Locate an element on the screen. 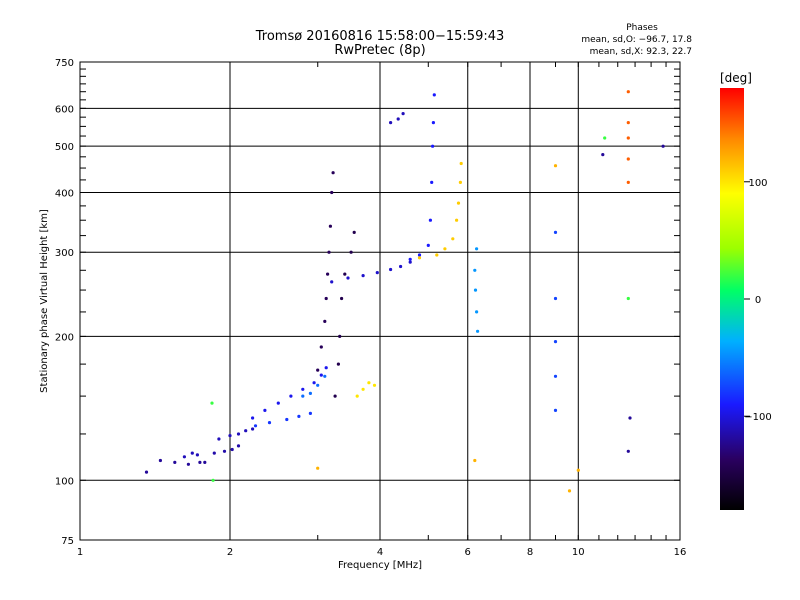 The height and width of the screenshot is (600, 800). colorbar is located at coordinates (732, 299).